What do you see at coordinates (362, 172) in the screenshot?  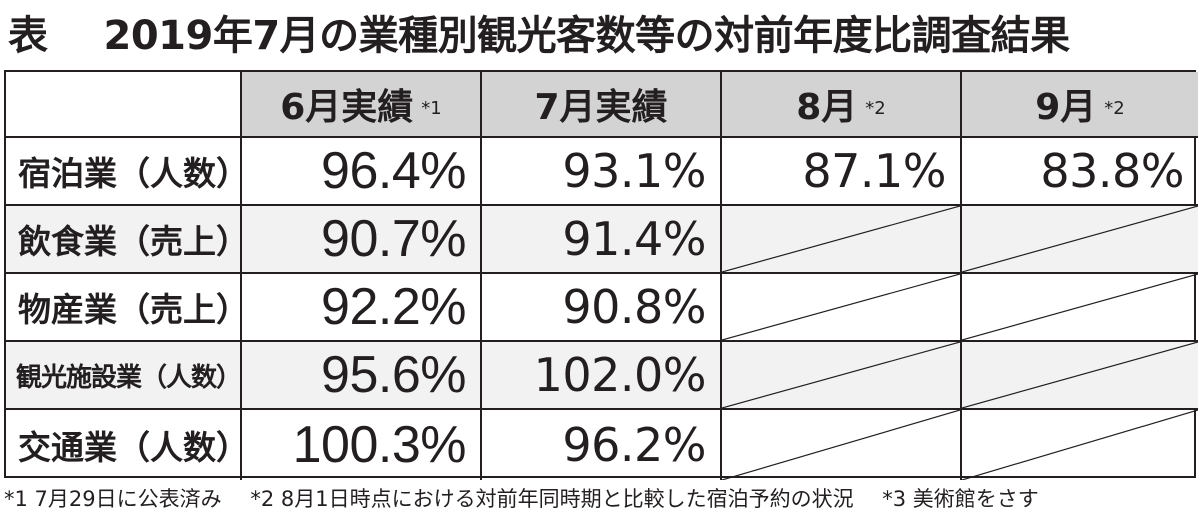 I see `value-lodging-june: 96.4%` at bounding box center [362, 172].